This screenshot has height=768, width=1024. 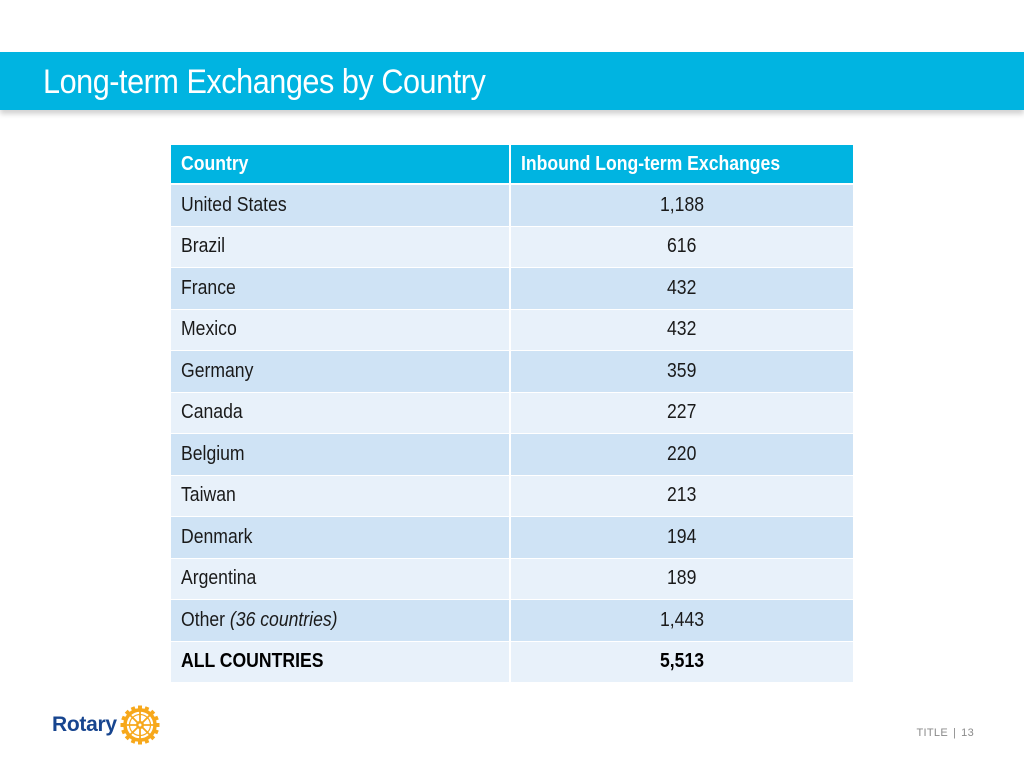 I want to click on table-header-row: Country Inbound Long-term Exchanges, so click(x=512, y=165).